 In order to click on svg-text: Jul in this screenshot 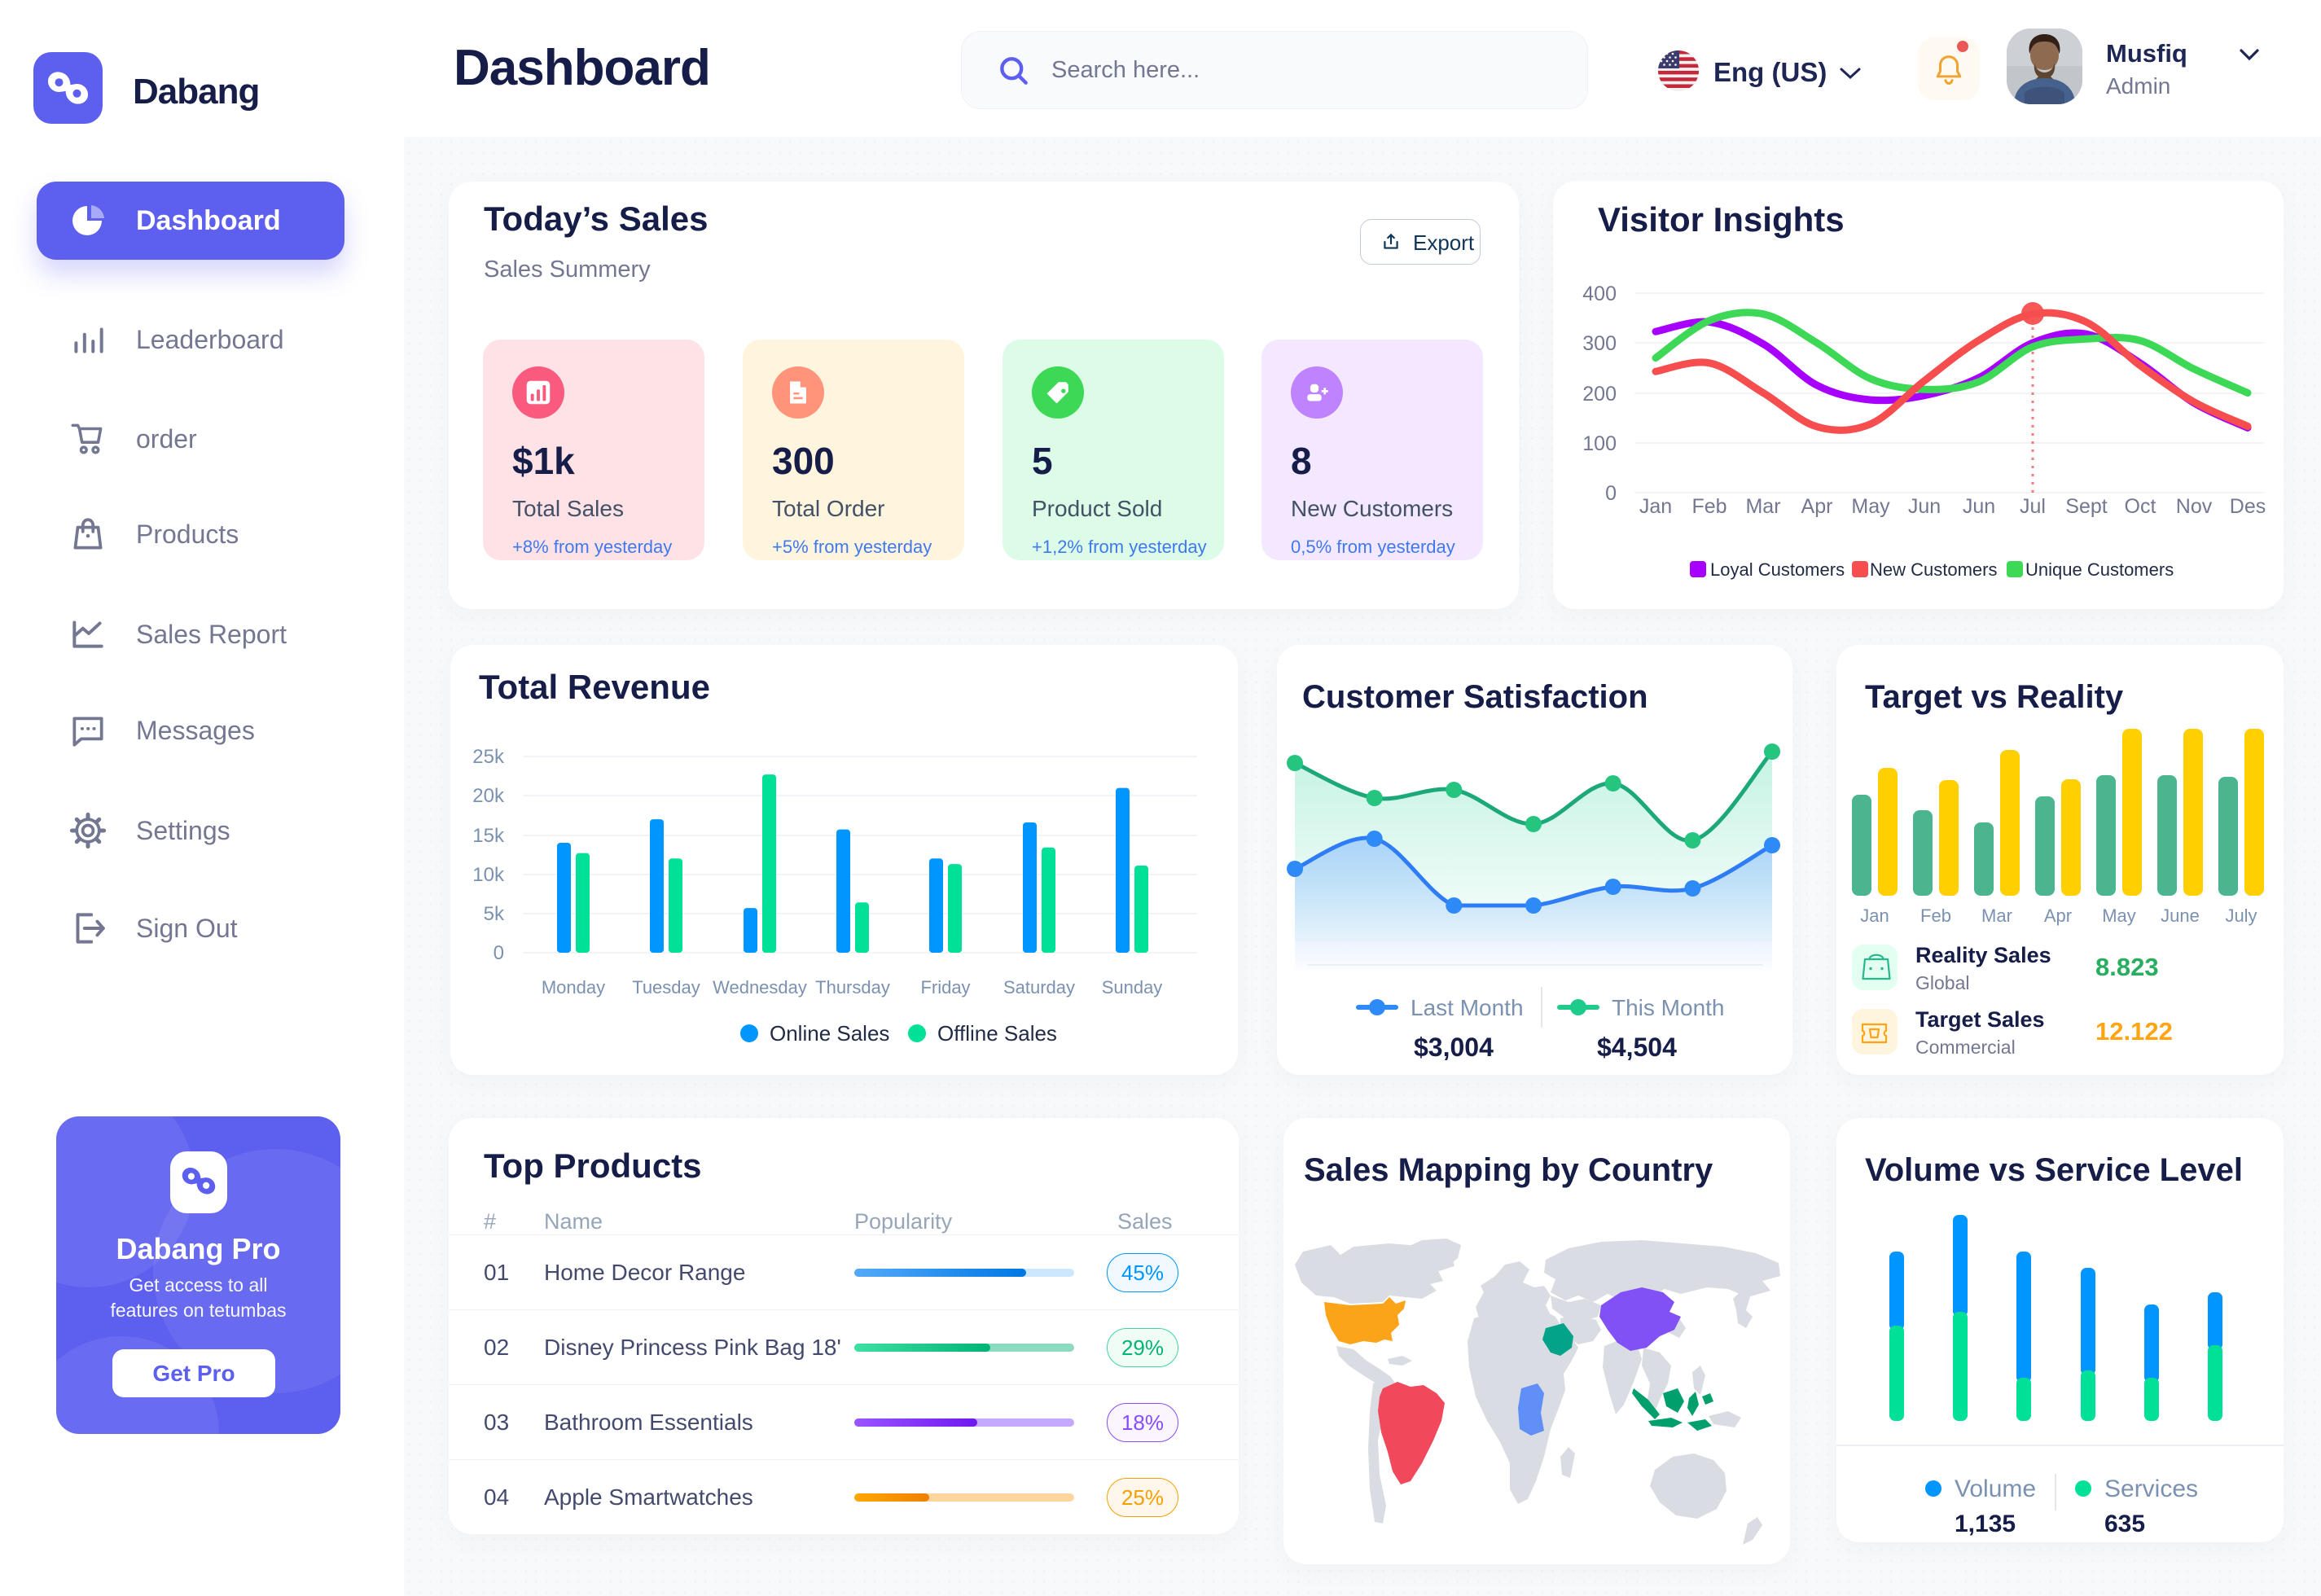, I will do `click(2033, 506)`.